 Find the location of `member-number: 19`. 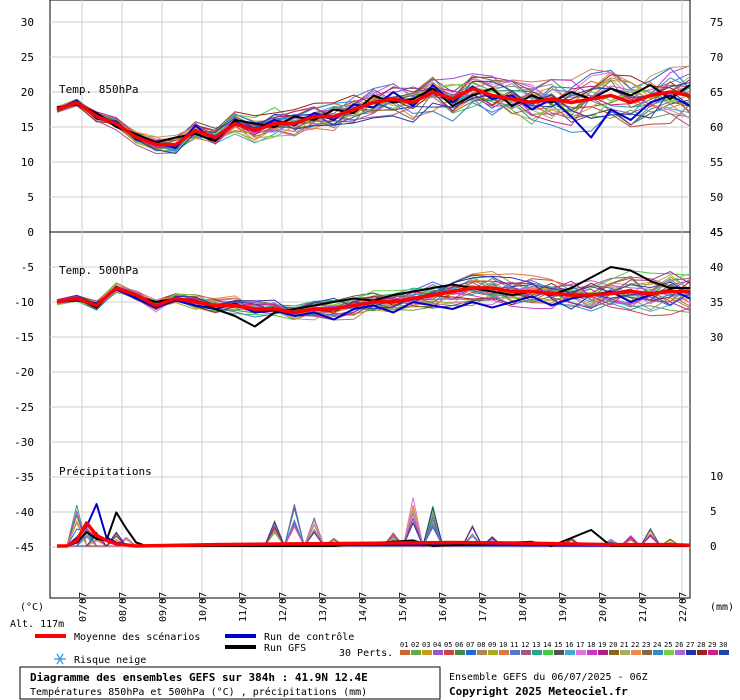

member-number: 19 is located at coordinates (602, 645).